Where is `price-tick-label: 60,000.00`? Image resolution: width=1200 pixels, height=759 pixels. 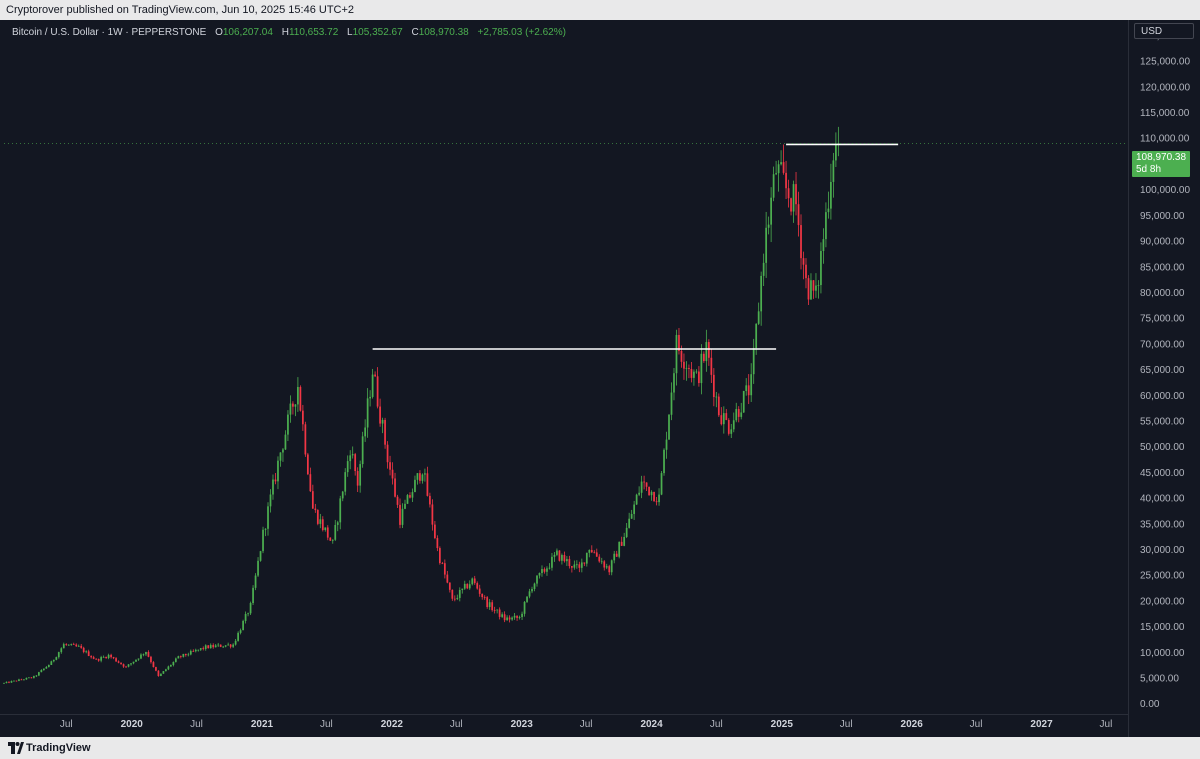
price-tick-label: 60,000.00 is located at coordinates (1162, 396).